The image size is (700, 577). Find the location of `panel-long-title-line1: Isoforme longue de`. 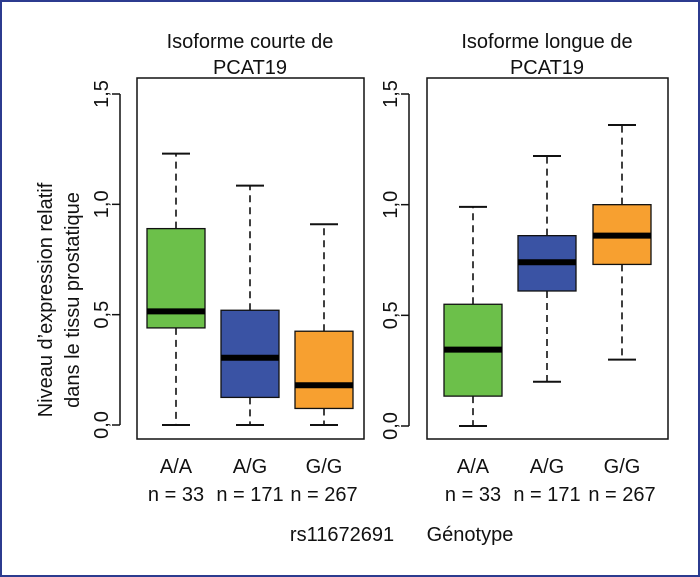

panel-long-title-line1: Isoforme longue de is located at coordinates (546, 42).